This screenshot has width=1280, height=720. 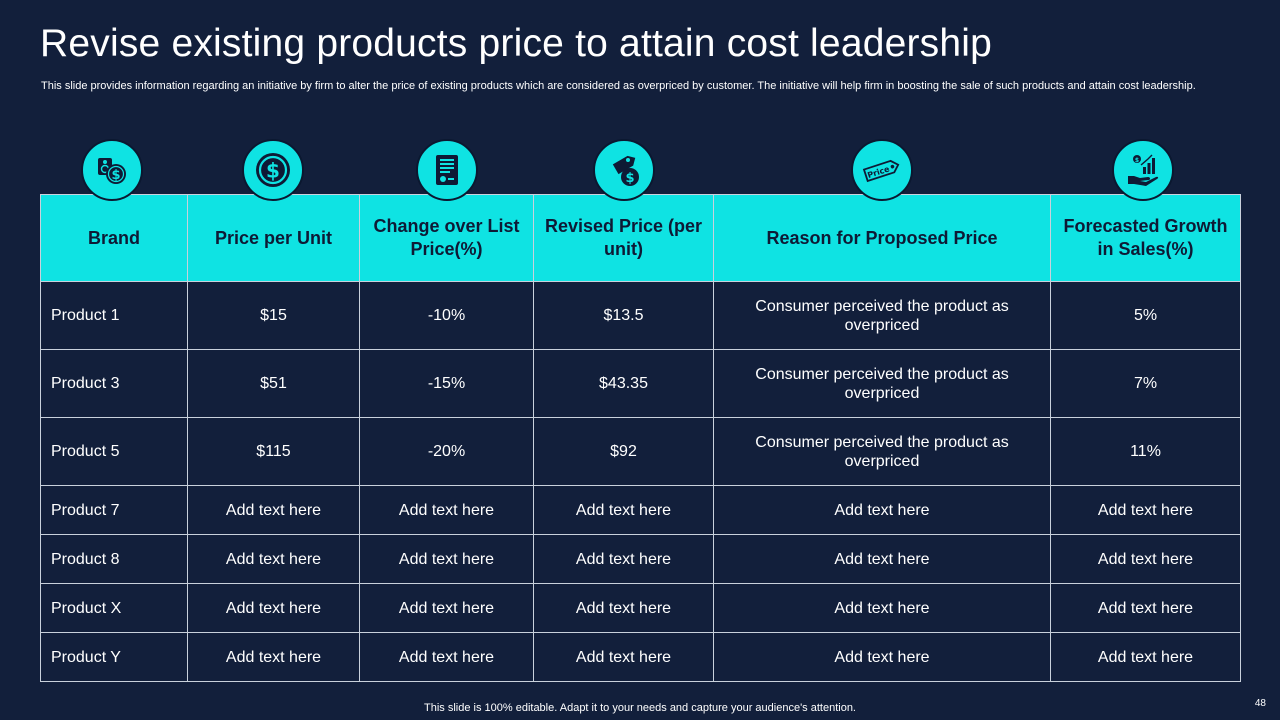 I want to click on brand-cell: Product 3, so click(x=114, y=383).